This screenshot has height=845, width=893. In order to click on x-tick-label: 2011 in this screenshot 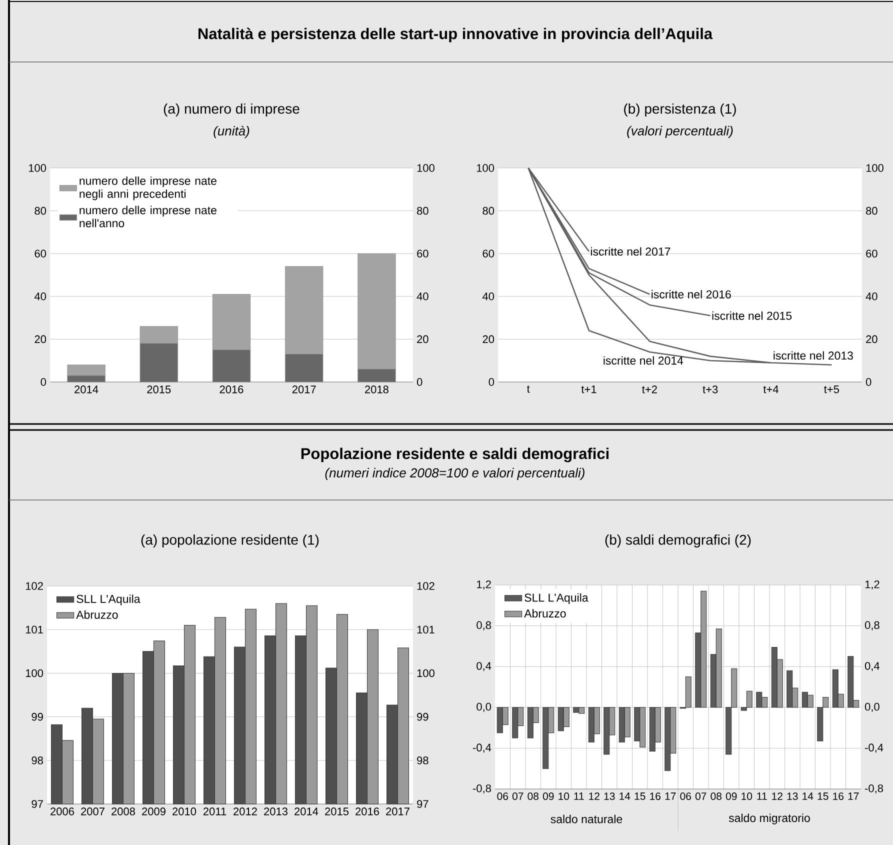, I will do `click(214, 812)`.